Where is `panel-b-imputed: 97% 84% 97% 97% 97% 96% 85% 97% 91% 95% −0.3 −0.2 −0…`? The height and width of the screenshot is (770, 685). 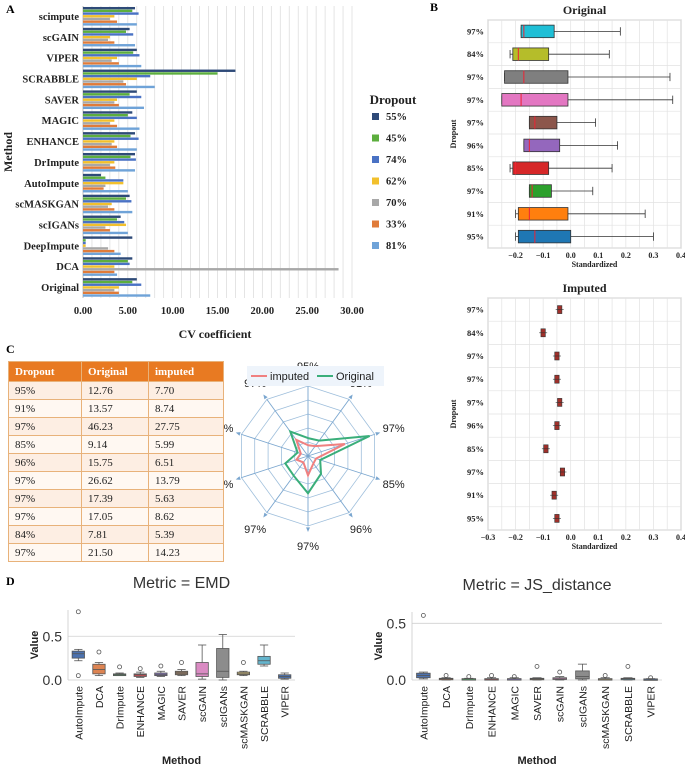
panel-b-imputed: 97% 84% 97% 97% 97% 96% 85% 97% 91% 95% −0.3 −0.2 −0… is located at coordinates (567, 416).